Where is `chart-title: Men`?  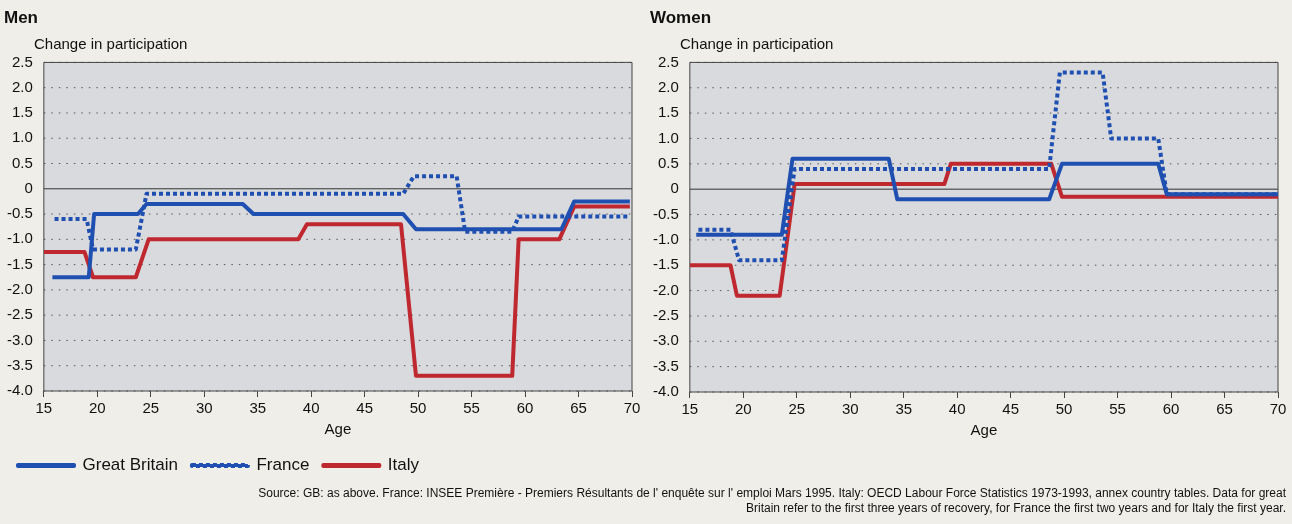 chart-title: Men is located at coordinates (21, 17).